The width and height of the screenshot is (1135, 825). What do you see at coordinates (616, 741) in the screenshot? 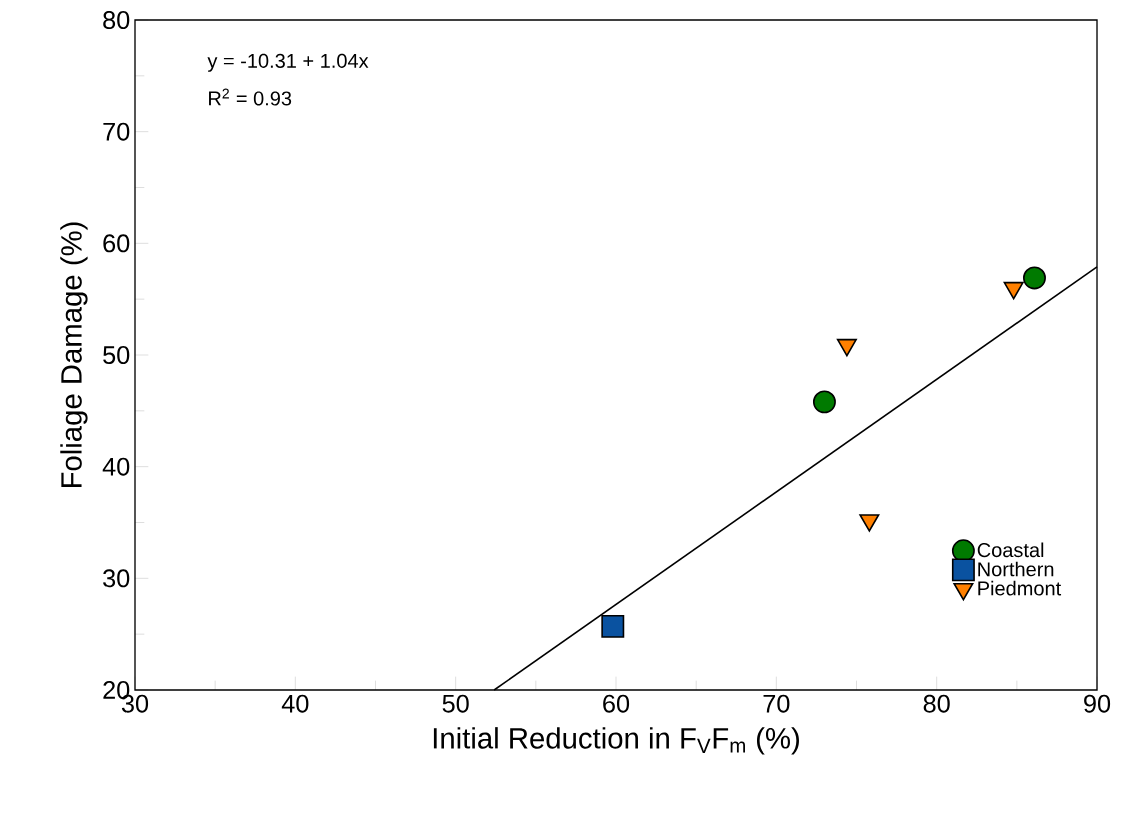
I see `x-axis-title: Initial Reduction in F$_{V}$F$_{m}$ (%)` at bounding box center [616, 741].